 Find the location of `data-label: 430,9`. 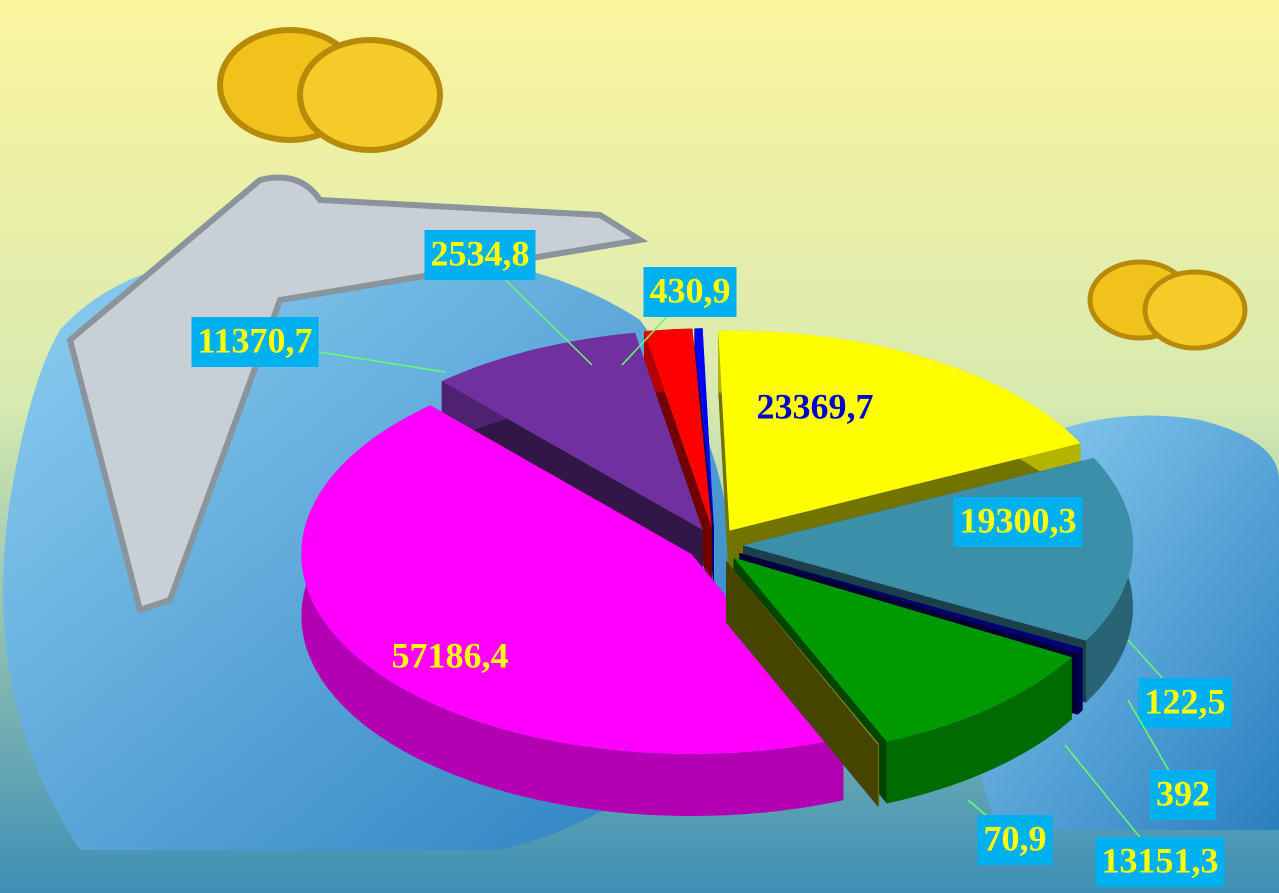

data-label: 430,9 is located at coordinates (690, 290).